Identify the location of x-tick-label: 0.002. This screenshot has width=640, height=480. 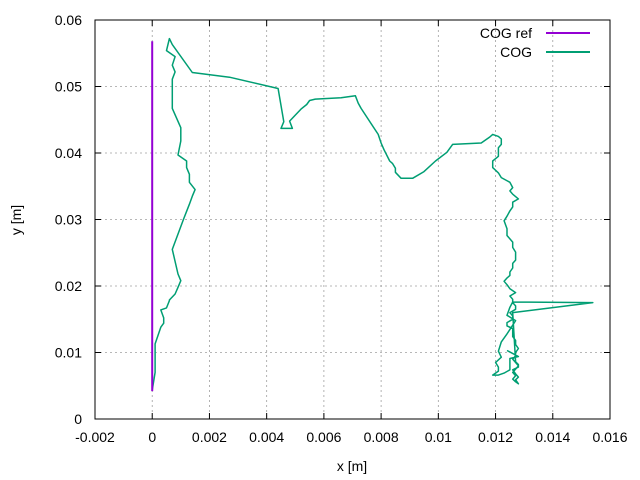
(209, 437).